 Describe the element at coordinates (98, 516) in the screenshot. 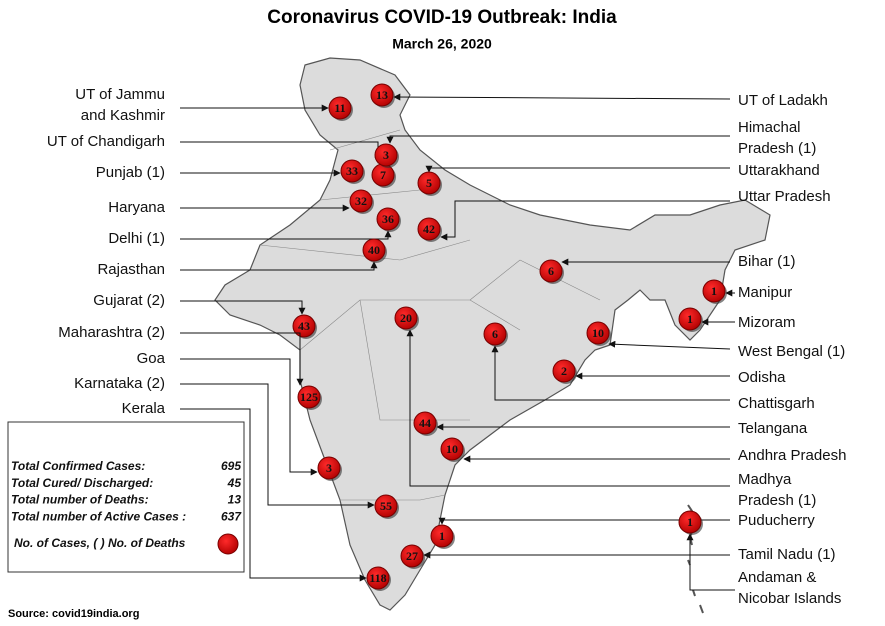

I see `summary-label: Total number of Active Cases :` at that location.